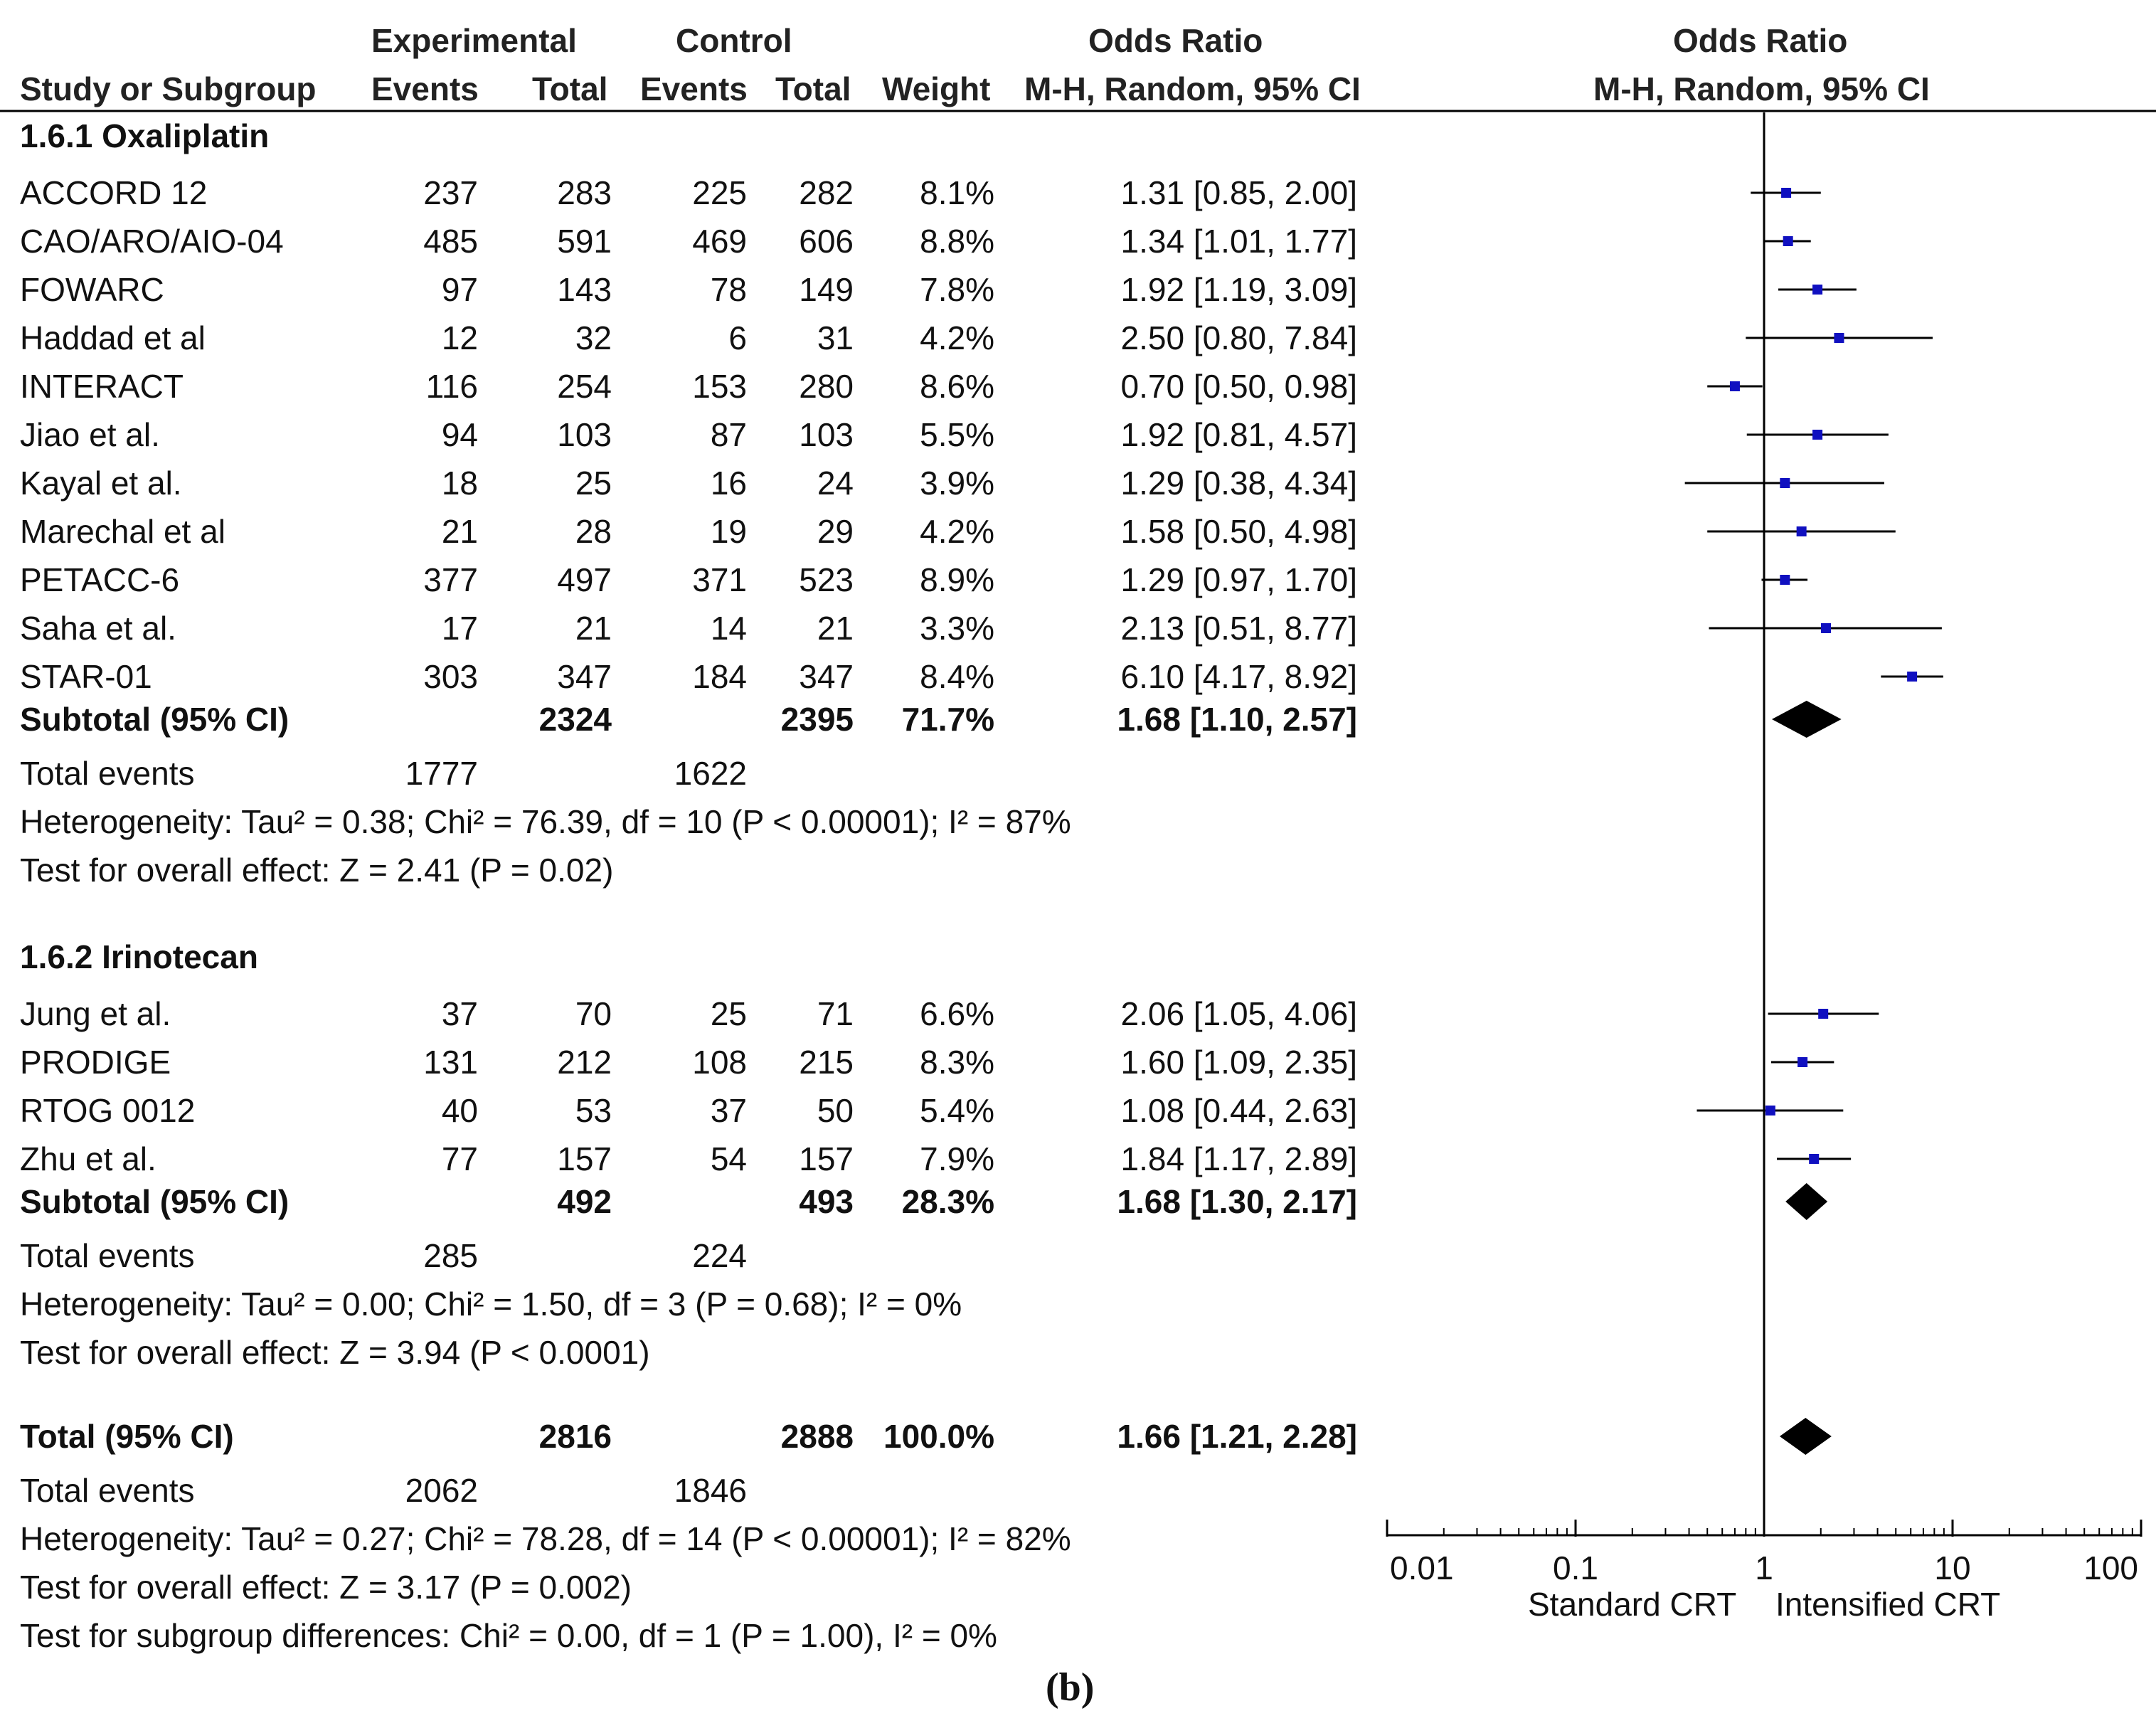 The height and width of the screenshot is (1733, 2156). What do you see at coordinates (957, 241) in the screenshot?
I see `weight-value: 8.8%` at bounding box center [957, 241].